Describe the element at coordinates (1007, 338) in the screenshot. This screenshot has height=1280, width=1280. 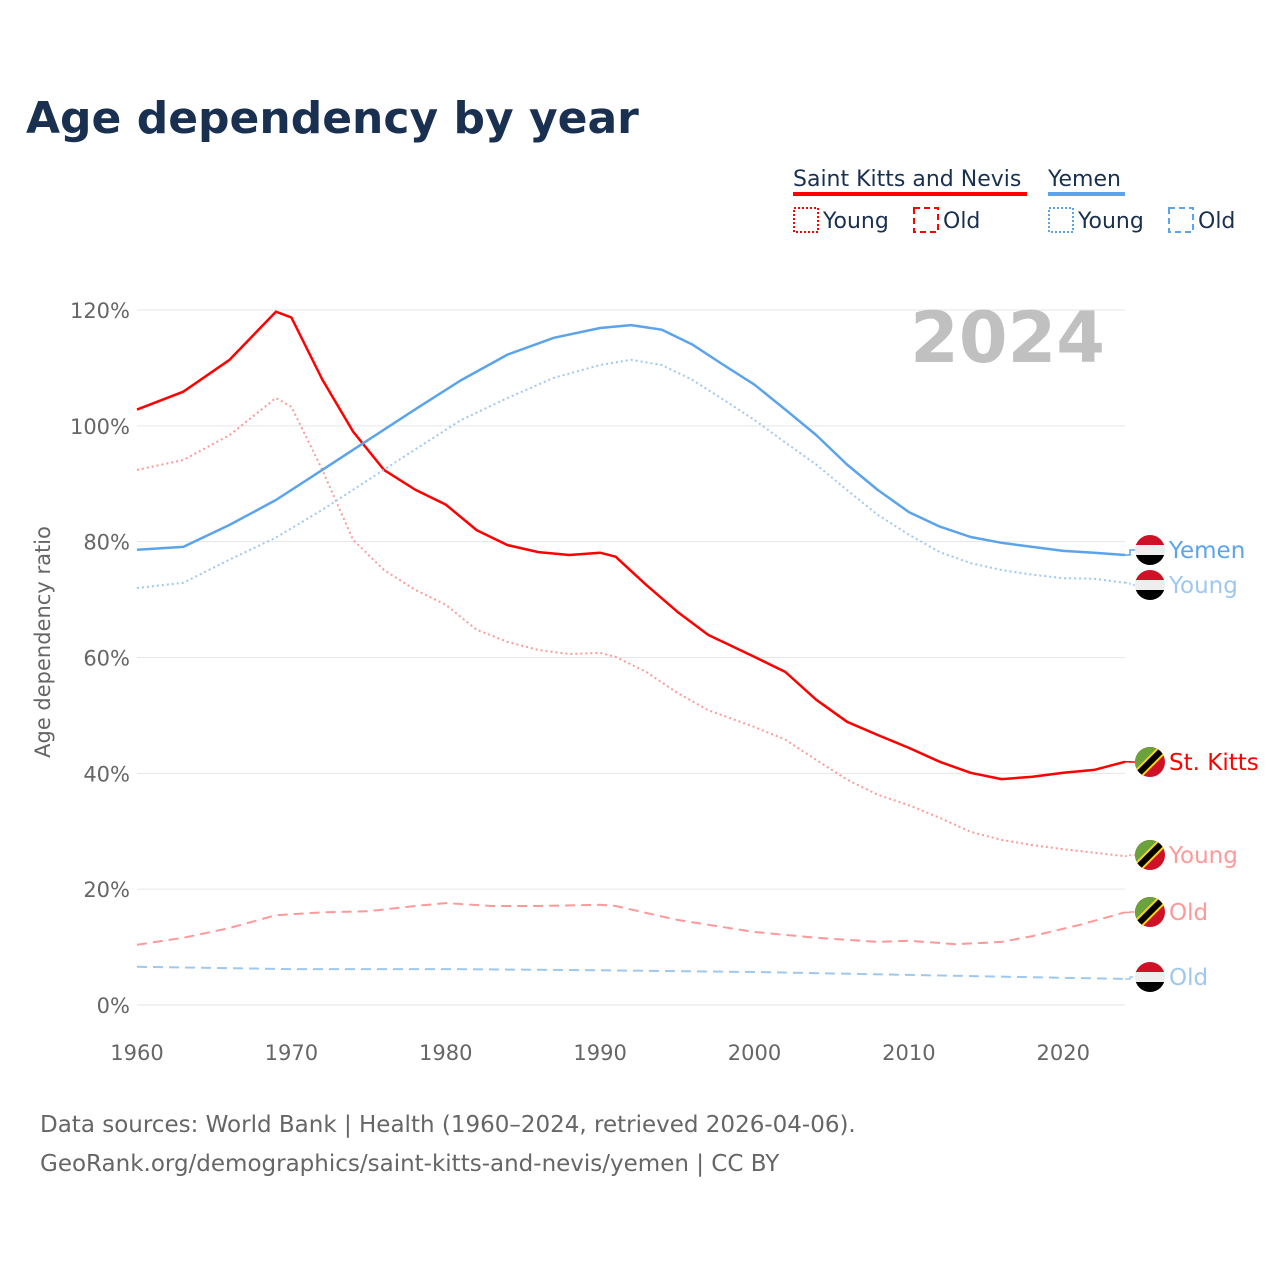
I see `year-watermark: 2024` at that location.